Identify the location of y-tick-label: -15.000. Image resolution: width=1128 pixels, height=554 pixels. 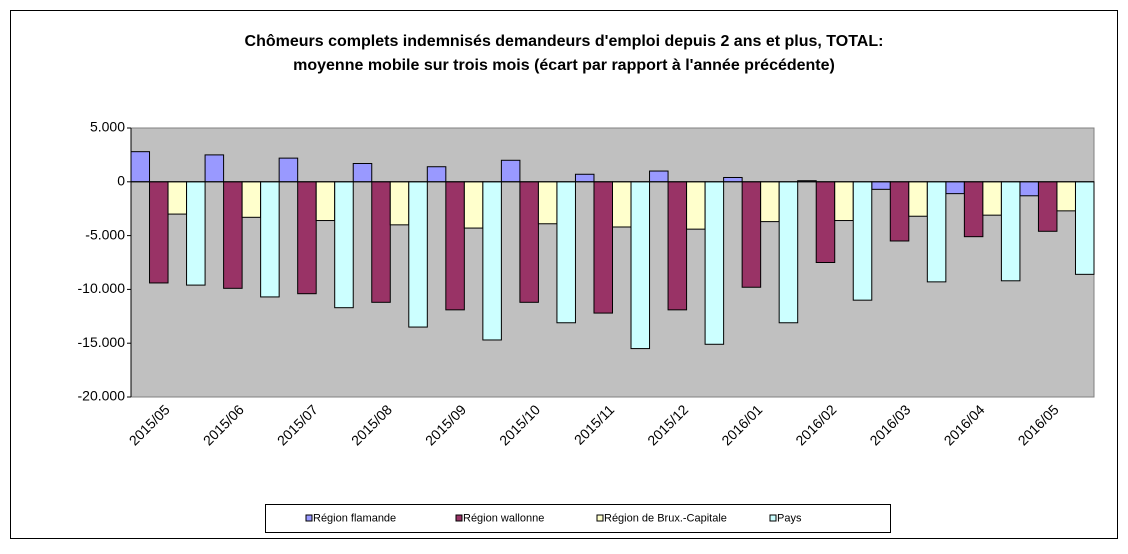
(102, 342).